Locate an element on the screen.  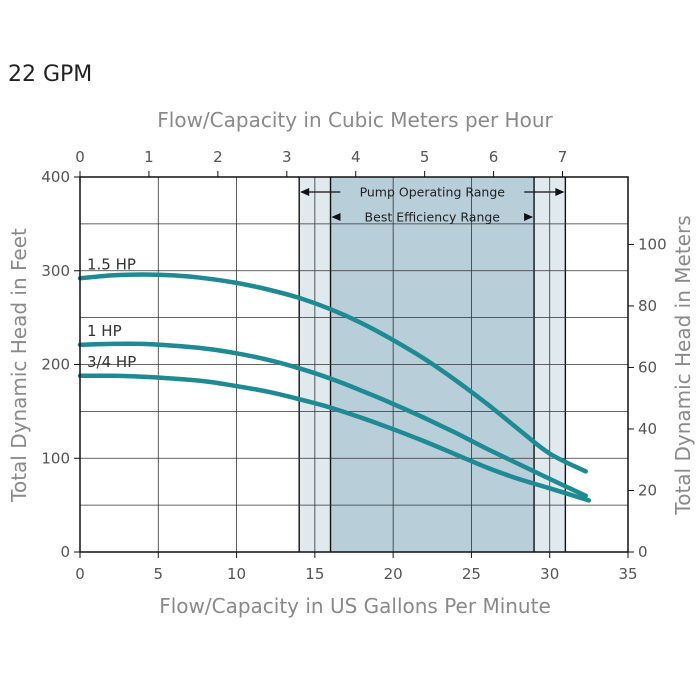
x-tick-label: 0 is located at coordinates (80, 574).